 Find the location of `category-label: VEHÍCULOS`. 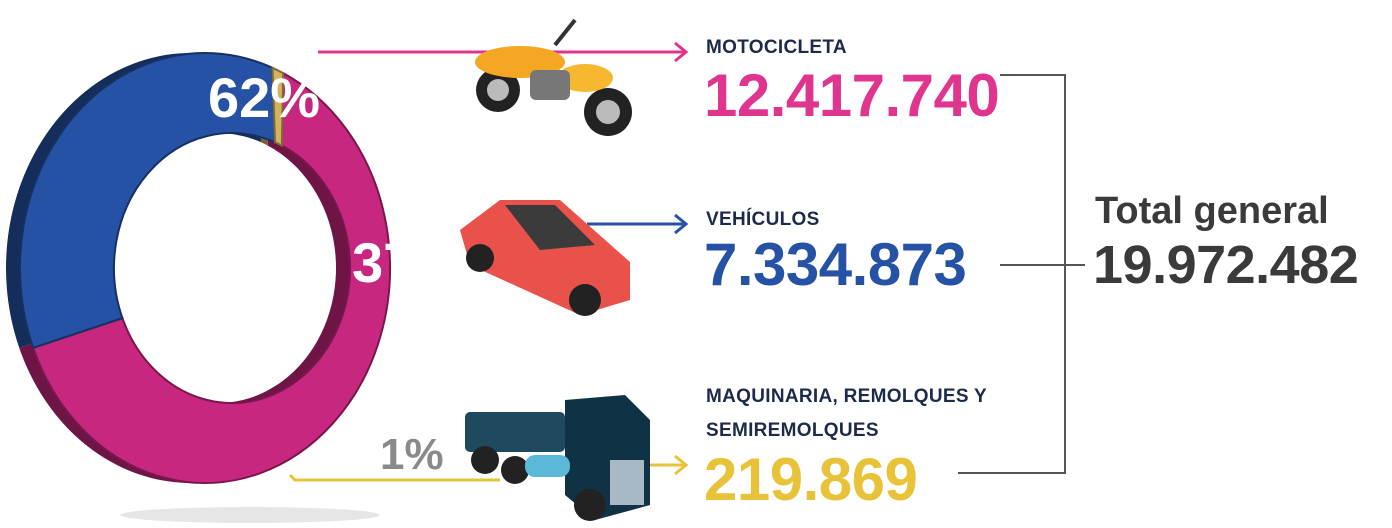

category-label: VEHÍCULOS is located at coordinates (763, 219).